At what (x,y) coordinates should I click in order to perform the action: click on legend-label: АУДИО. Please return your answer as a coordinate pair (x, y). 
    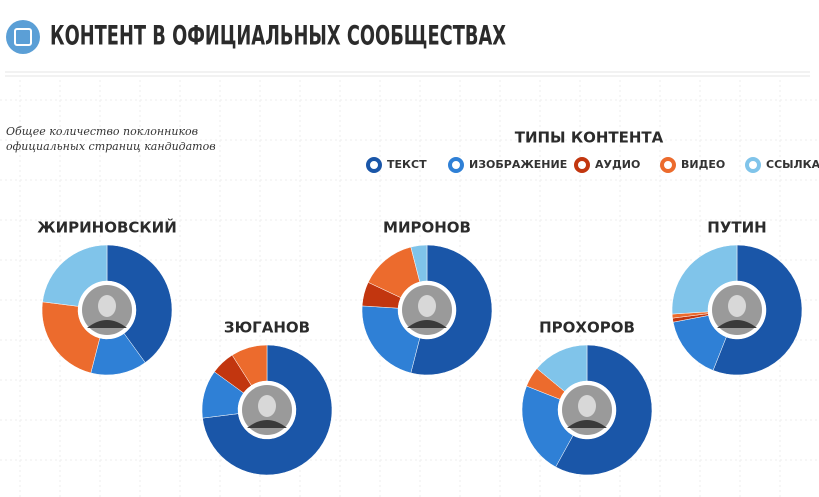
    Looking at the image, I should click on (617, 164).